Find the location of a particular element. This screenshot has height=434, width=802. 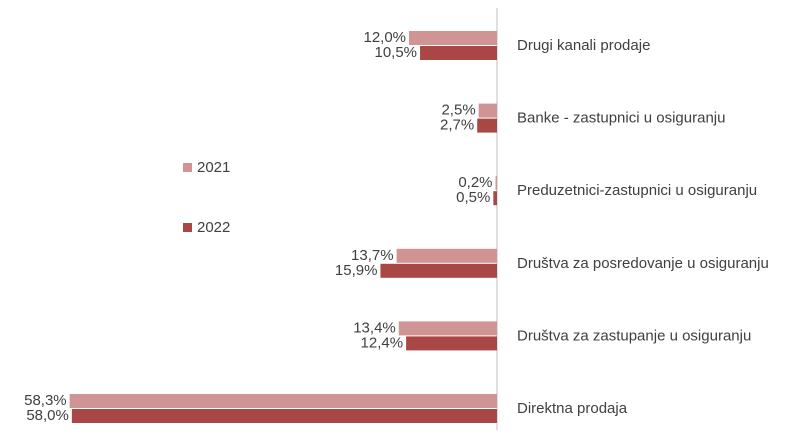

data-label: 12,0% is located at coordinates (384, 37).